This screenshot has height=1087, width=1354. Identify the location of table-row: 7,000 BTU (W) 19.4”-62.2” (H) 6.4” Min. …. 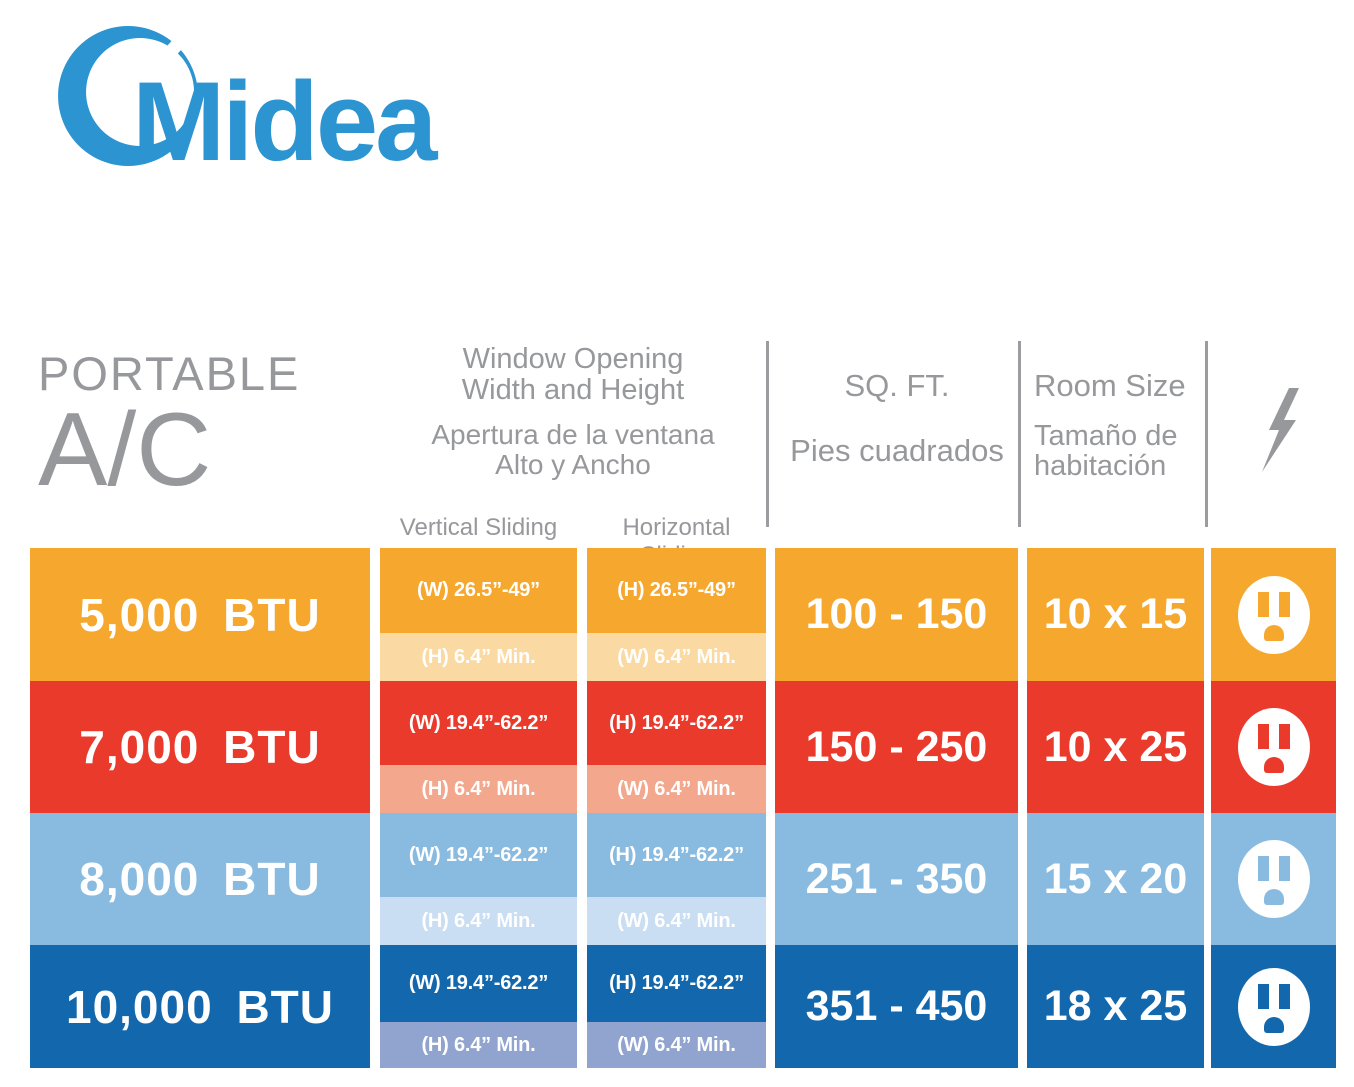
(683, 747).